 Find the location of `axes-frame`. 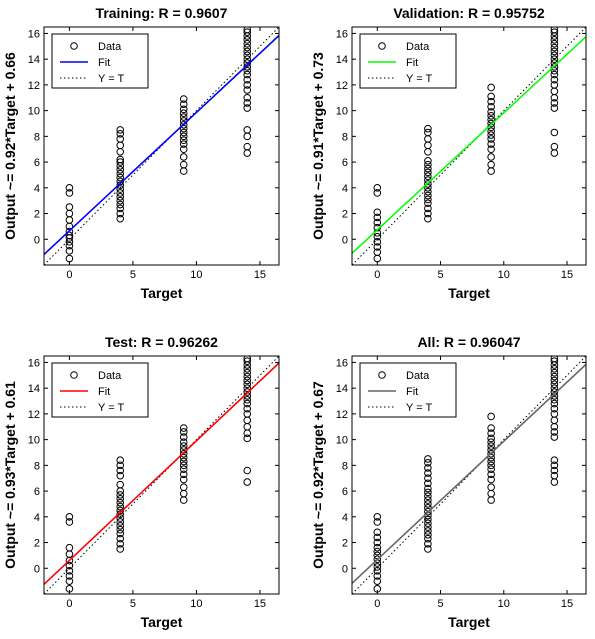

axes-frame is located at coordinates (469, 475).